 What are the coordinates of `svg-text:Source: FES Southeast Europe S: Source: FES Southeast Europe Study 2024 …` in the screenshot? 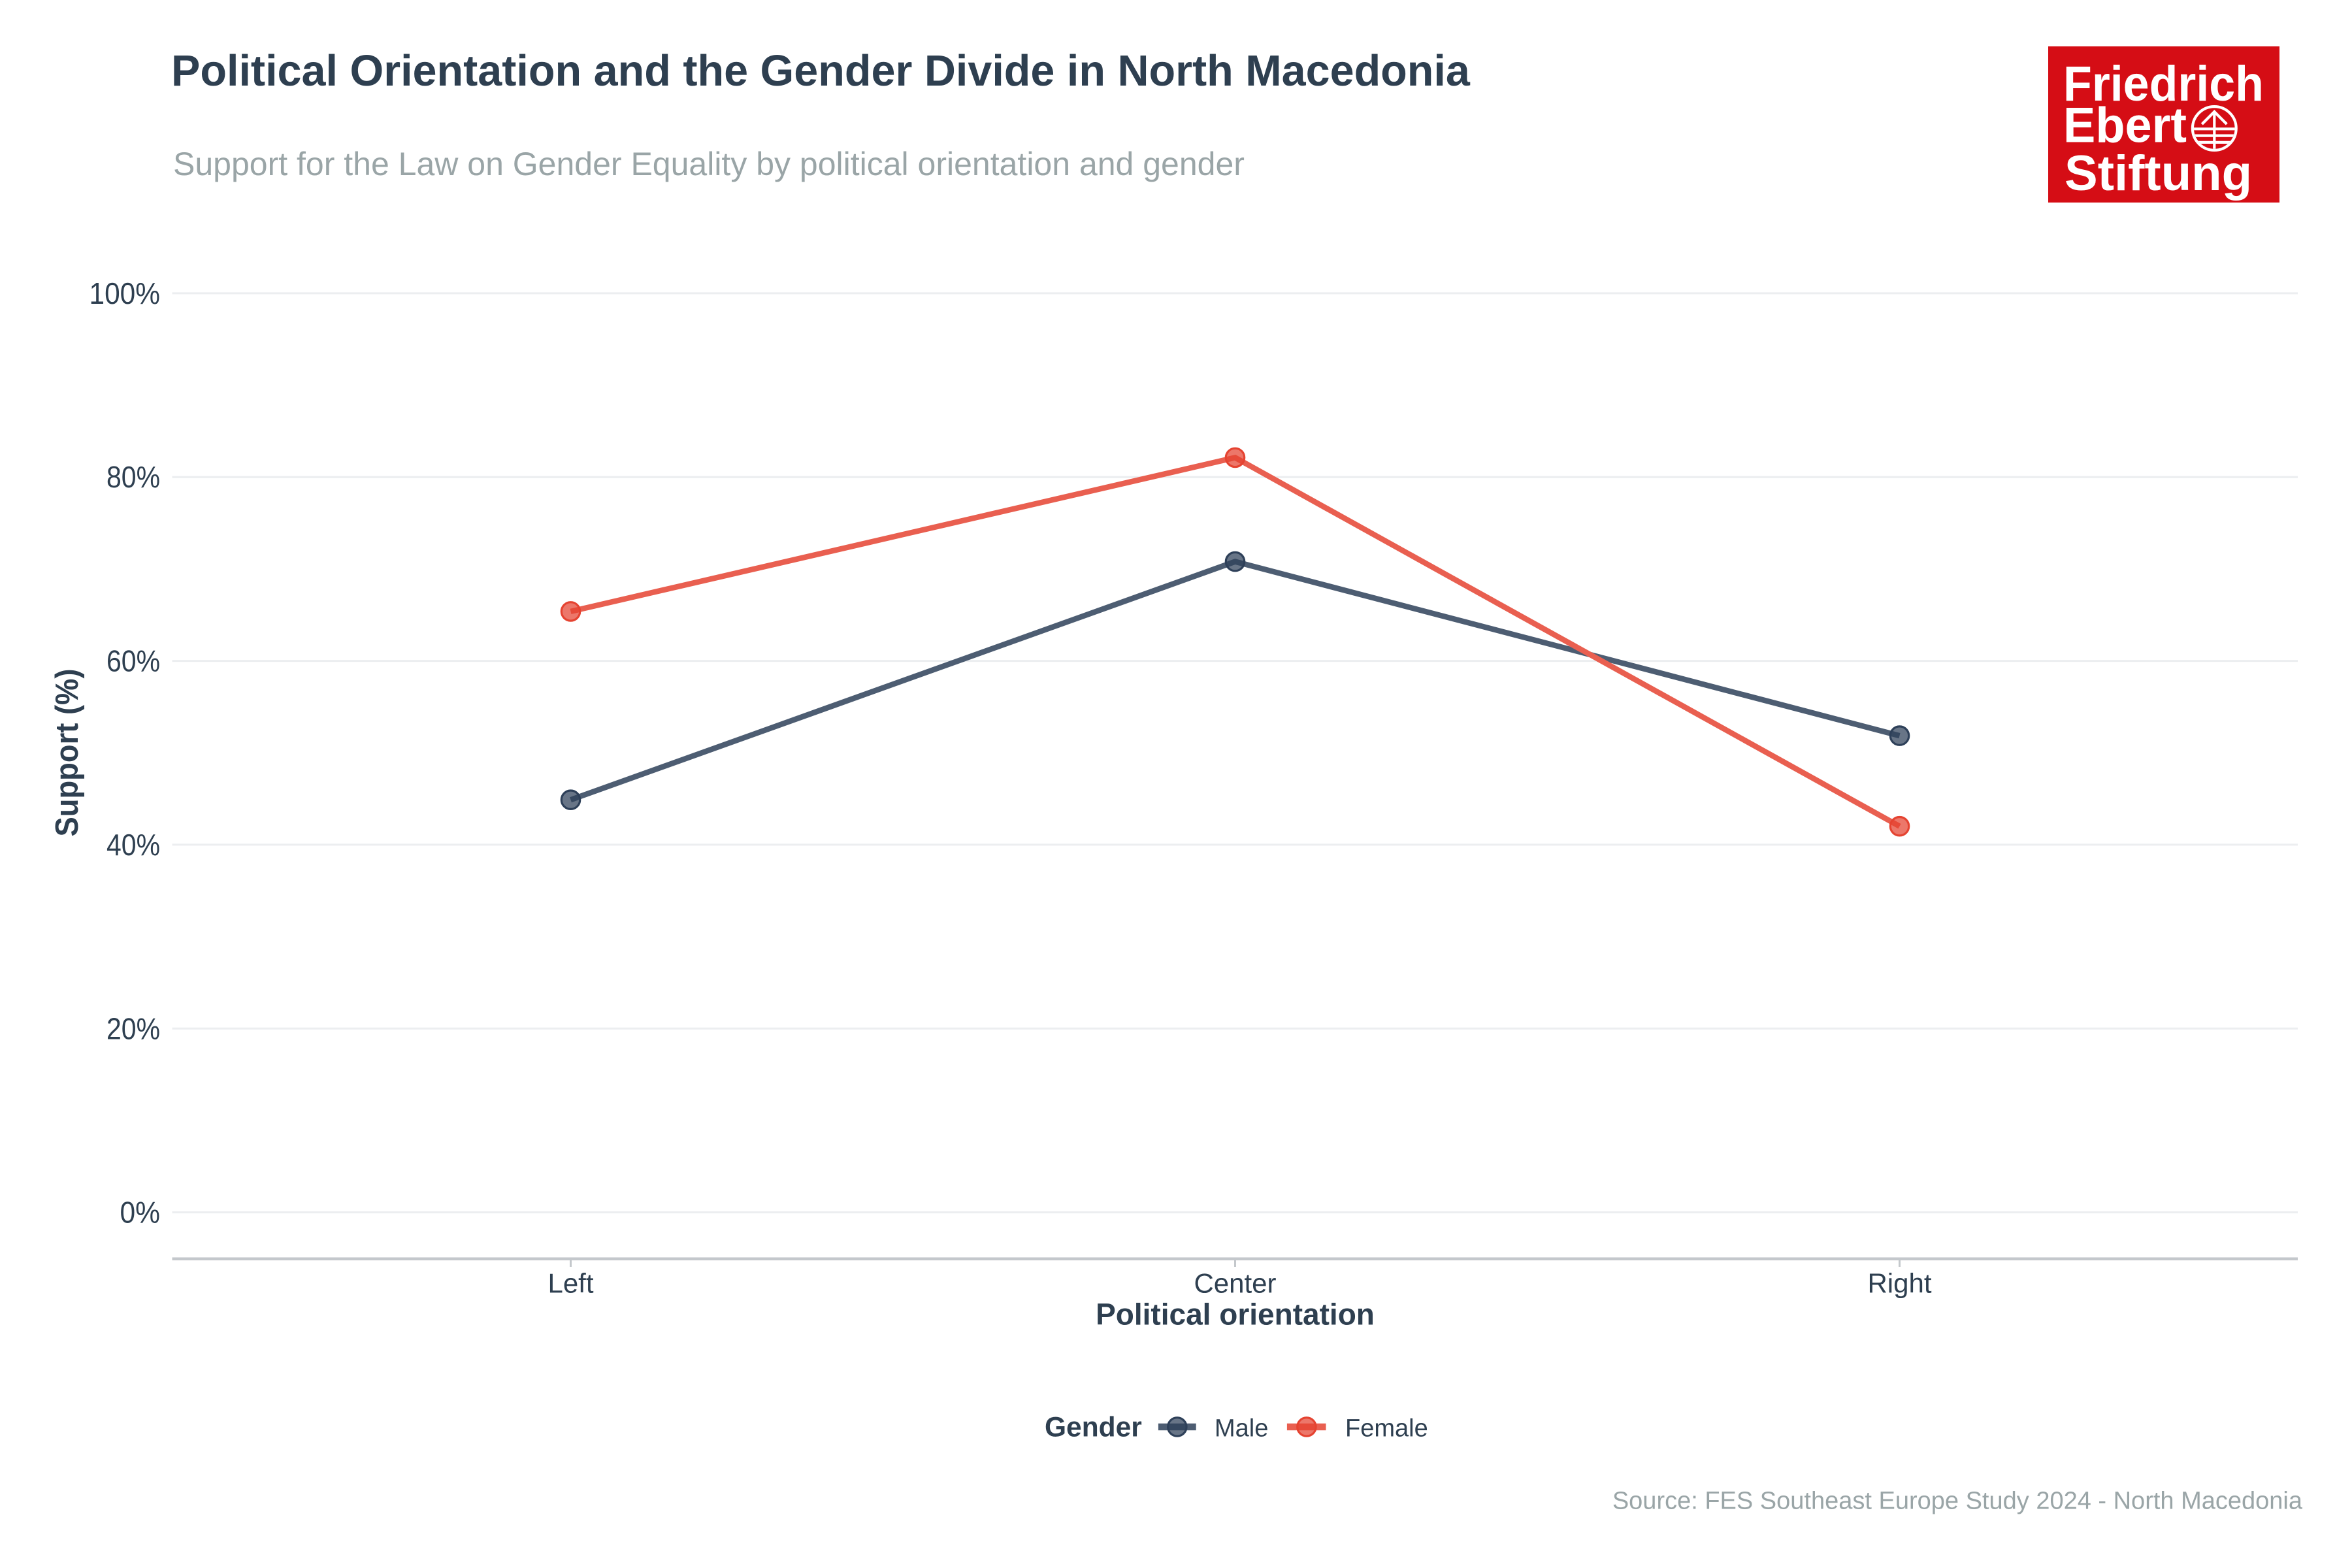 It's located at (1957, 1501).